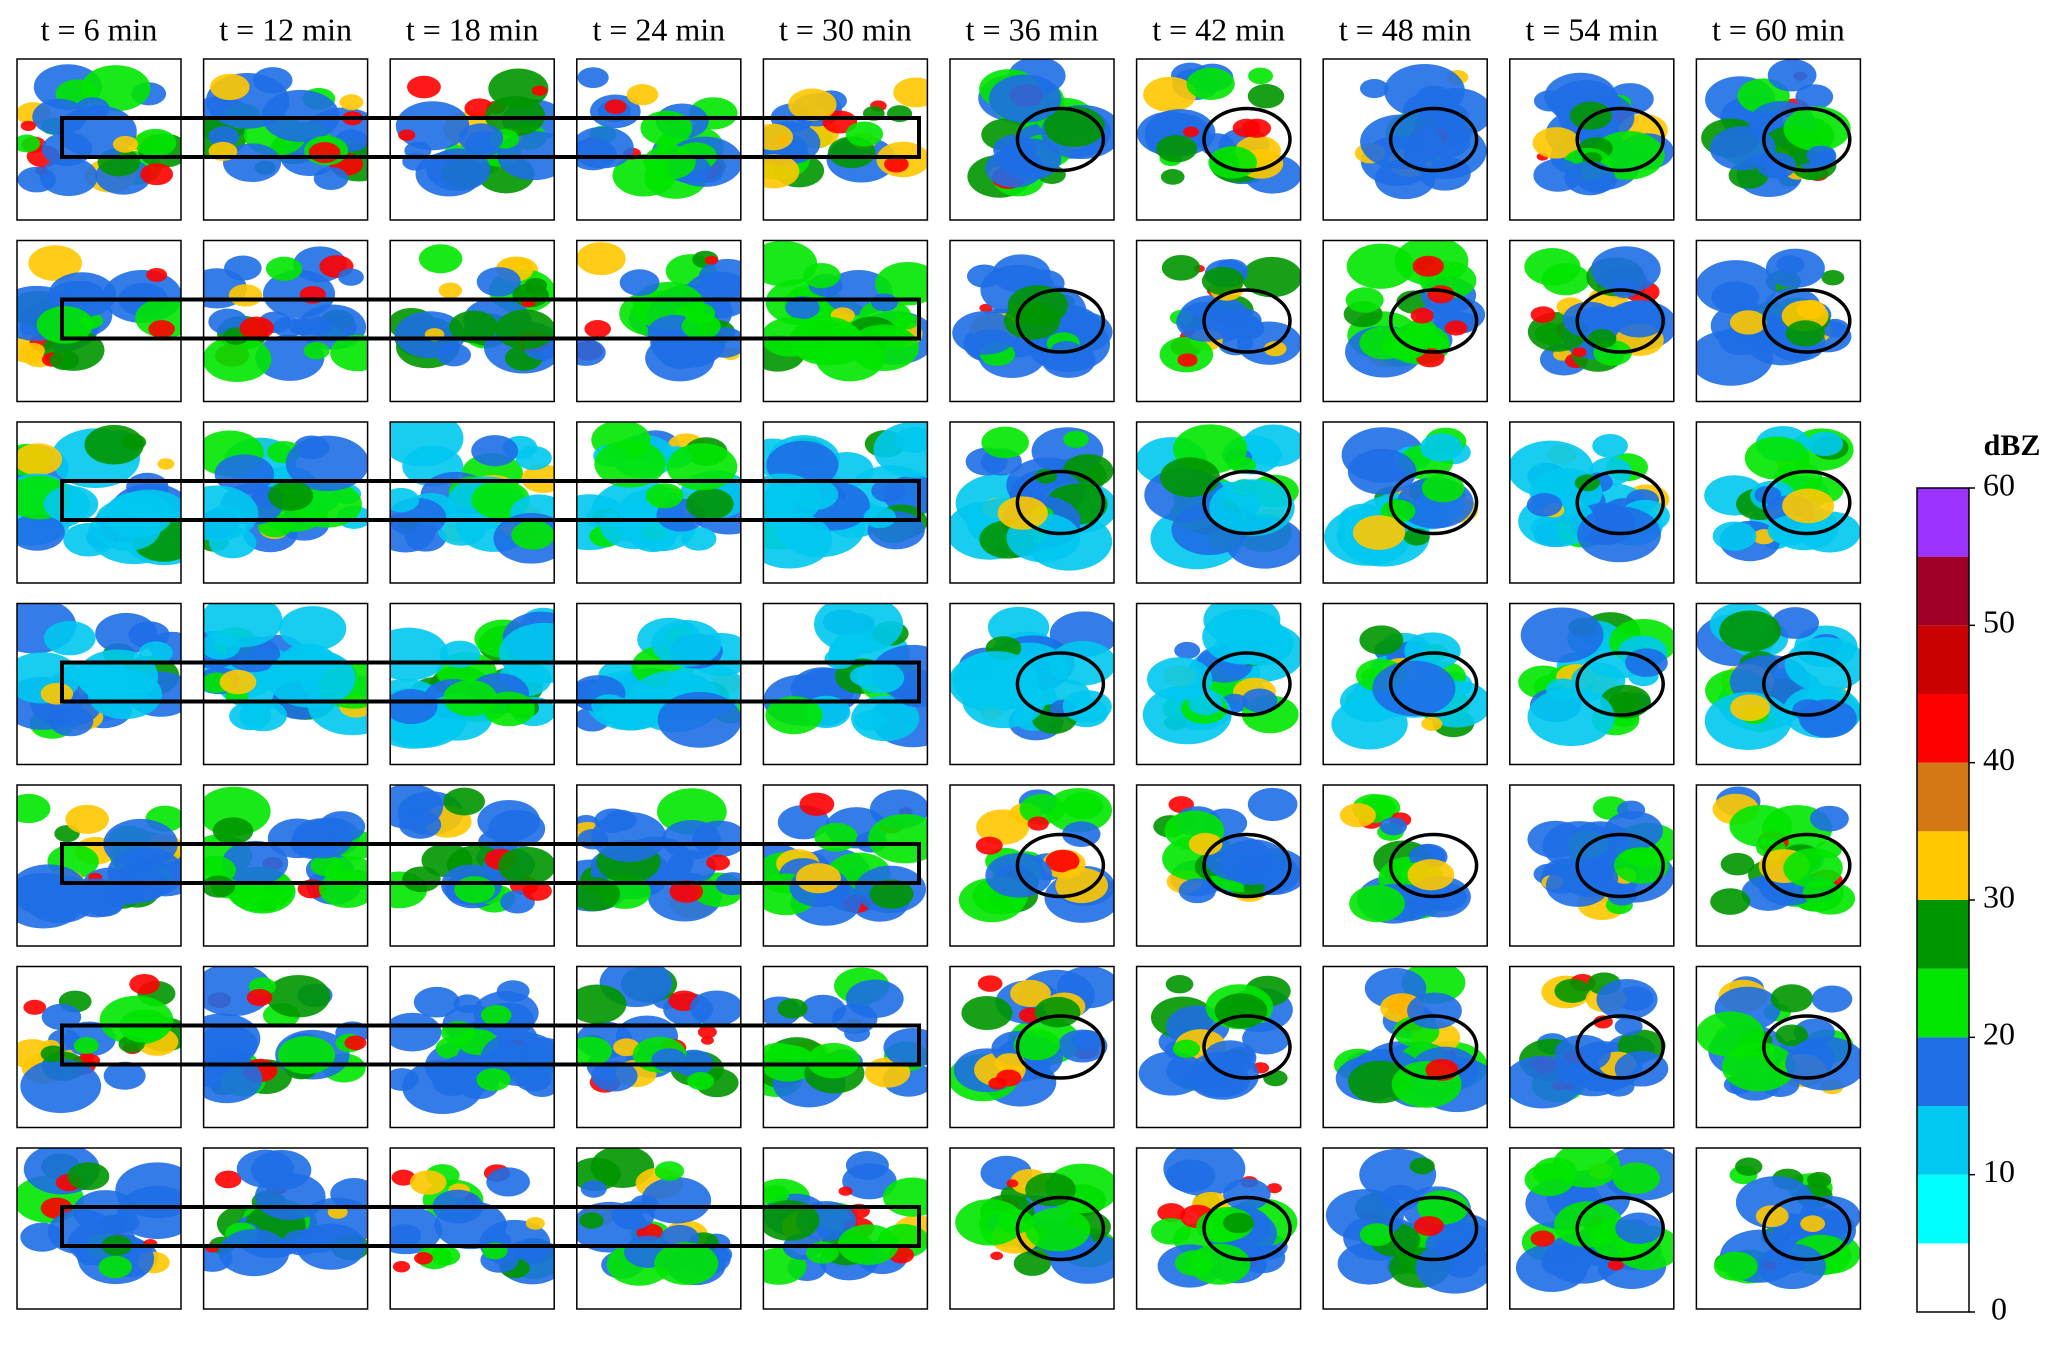 The height and width of the screenshot is (1345, 2067). What do you see at coordinates (1032, 29) in the screenshot?
I see `column-title: t = 36 min` at bounding box center [1032, 29].